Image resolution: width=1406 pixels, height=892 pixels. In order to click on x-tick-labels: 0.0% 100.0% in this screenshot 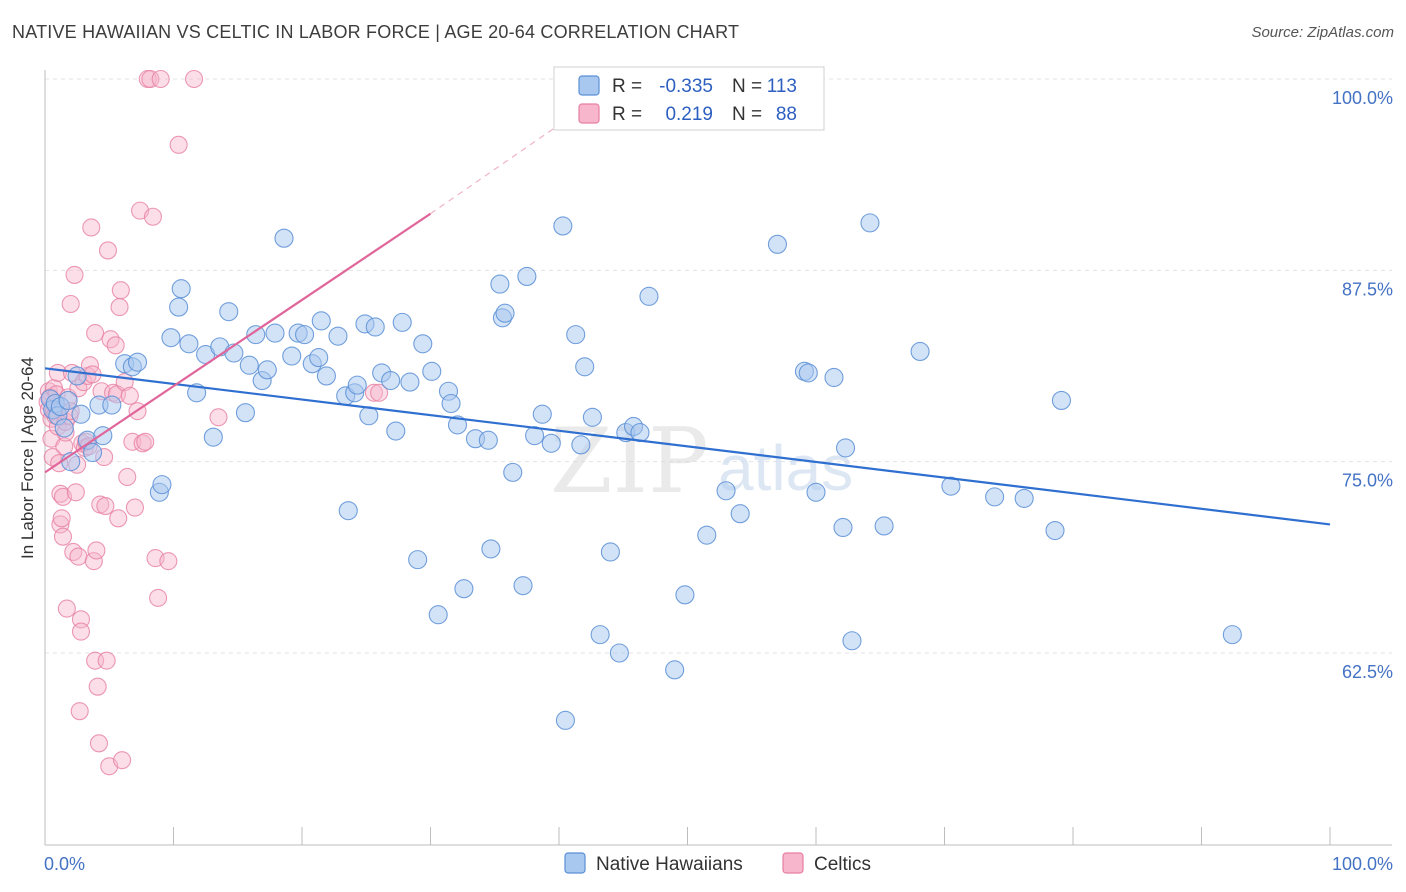, I will do `click(718, 864)`.